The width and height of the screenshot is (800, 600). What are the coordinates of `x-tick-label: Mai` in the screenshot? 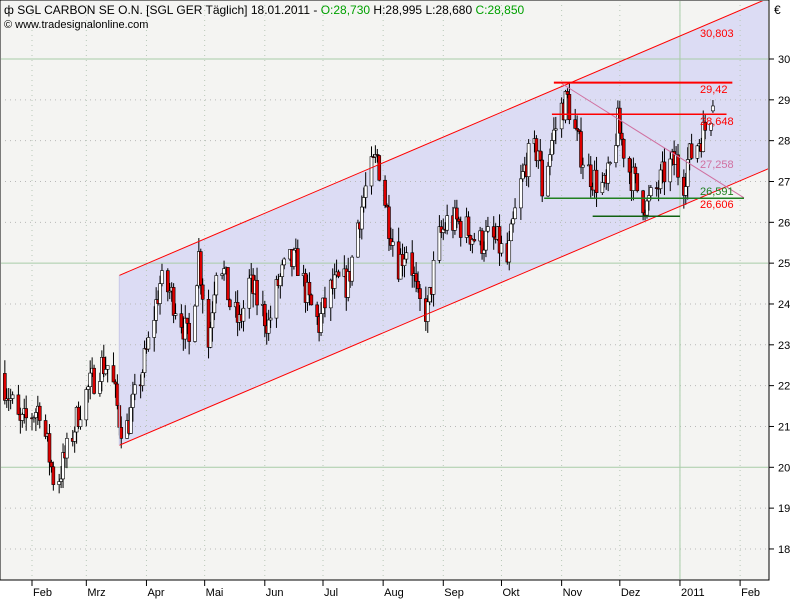 It's located at (215, 593).